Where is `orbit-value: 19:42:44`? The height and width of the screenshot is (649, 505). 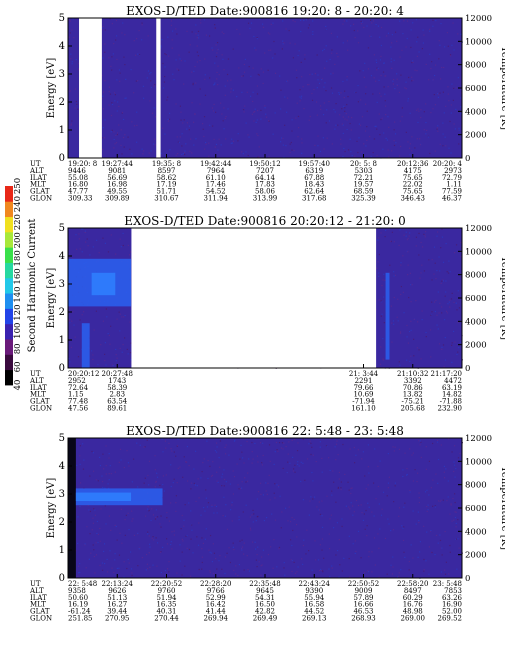 orbit-value: 19:42:44 is located at coordinates (216, 164).